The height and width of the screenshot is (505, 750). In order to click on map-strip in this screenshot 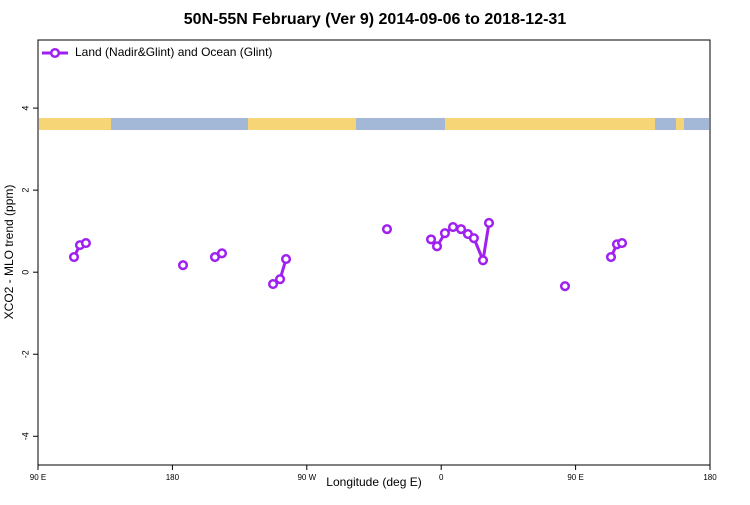, I will do `click(374, 124)`.